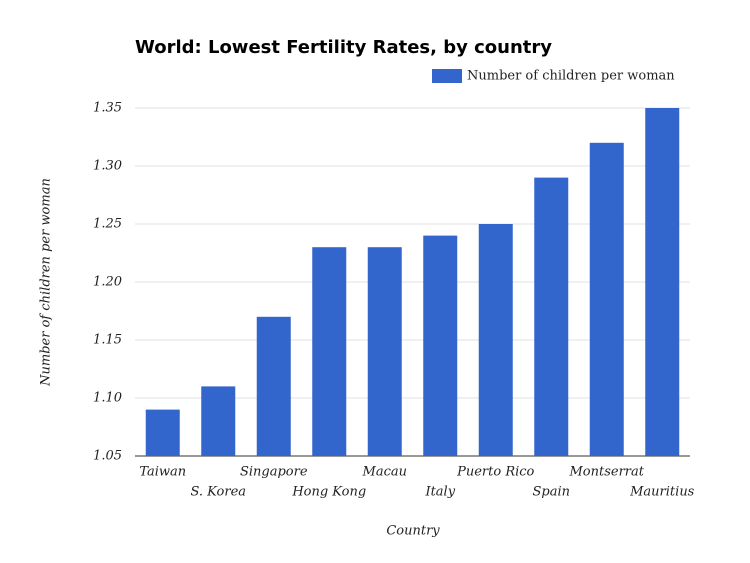 Image resolution: width=750 pixels, height=563 pixels. Describe the element at coordinates (551, 492) in the screenshot. I see `x-tick-label: Spain` at that location.